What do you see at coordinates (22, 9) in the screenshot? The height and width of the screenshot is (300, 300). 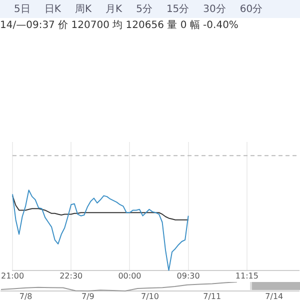 I see `text: 5日` at bounding box center [22, 9].